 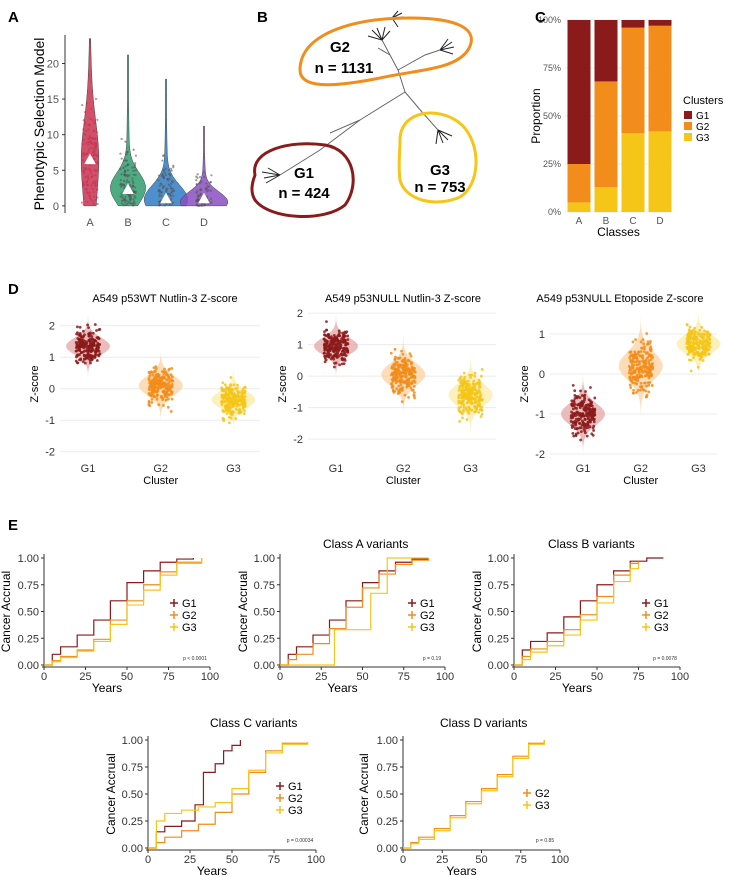 What do you see at coordinates (264, 613) in the screenshot?
I see `y-tick-label: 0.50` at bounding box center [264, 613].